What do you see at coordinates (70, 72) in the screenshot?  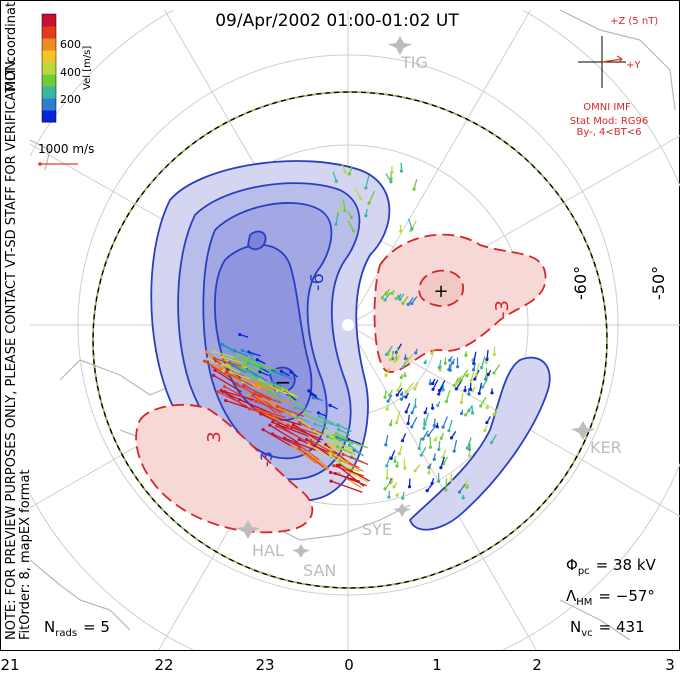 I see `colorbar-tick-400: 400` at bounding box center [70, 72].